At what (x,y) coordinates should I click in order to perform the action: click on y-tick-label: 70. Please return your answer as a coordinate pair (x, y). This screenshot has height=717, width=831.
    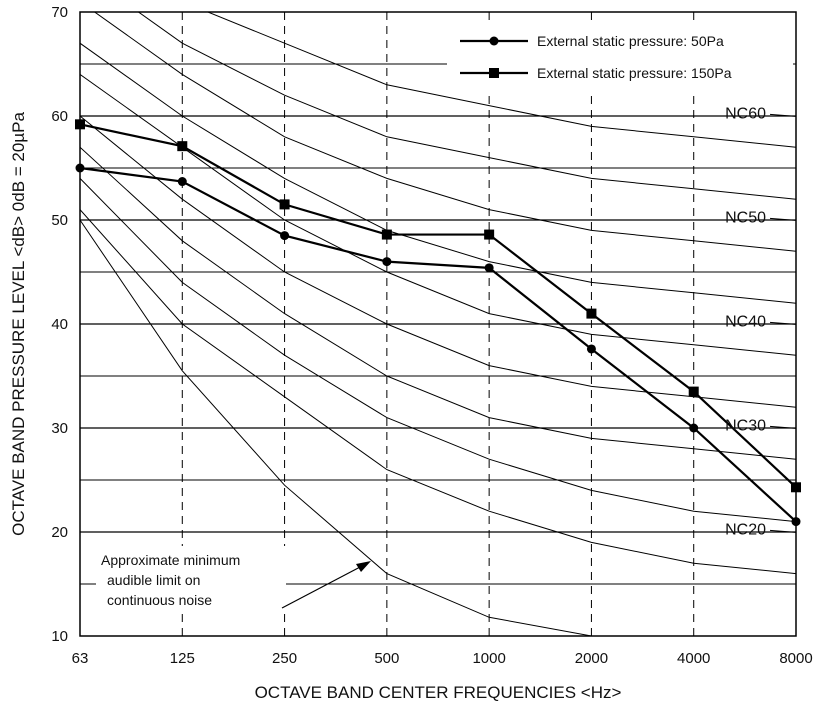
    Looking at the image, I should click on (59, 12).